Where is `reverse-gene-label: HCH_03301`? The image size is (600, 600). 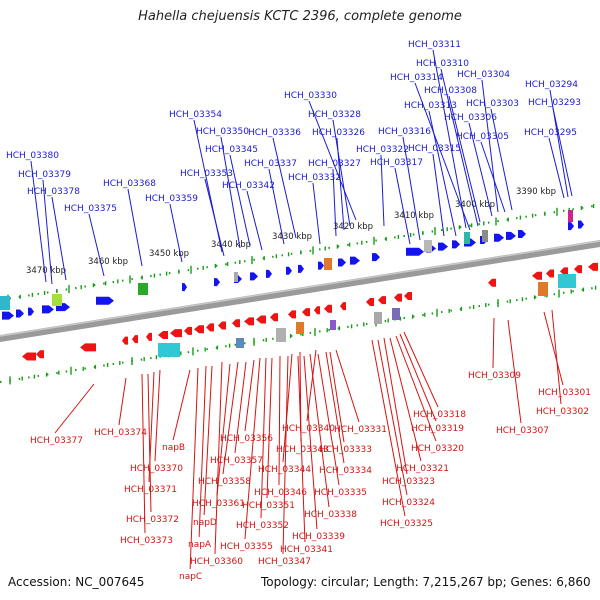
reverse-gene-label: HCH_03301 is located at coordinates (564, 393).